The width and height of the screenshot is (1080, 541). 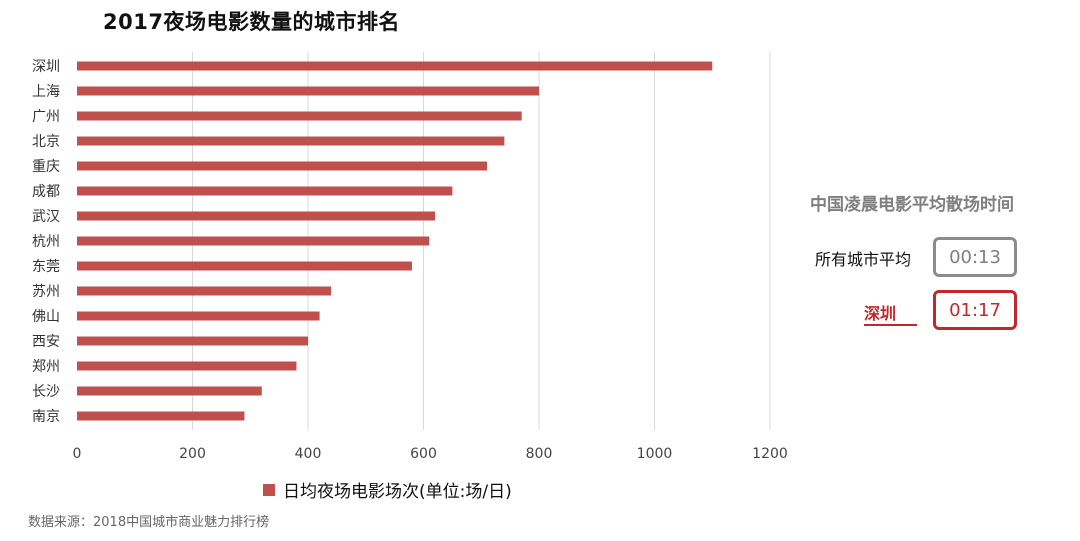 What do you see at coordinates (46, 67) in the screenshot?
I see `category-label: 深圳` at bounding box center [46, 67].